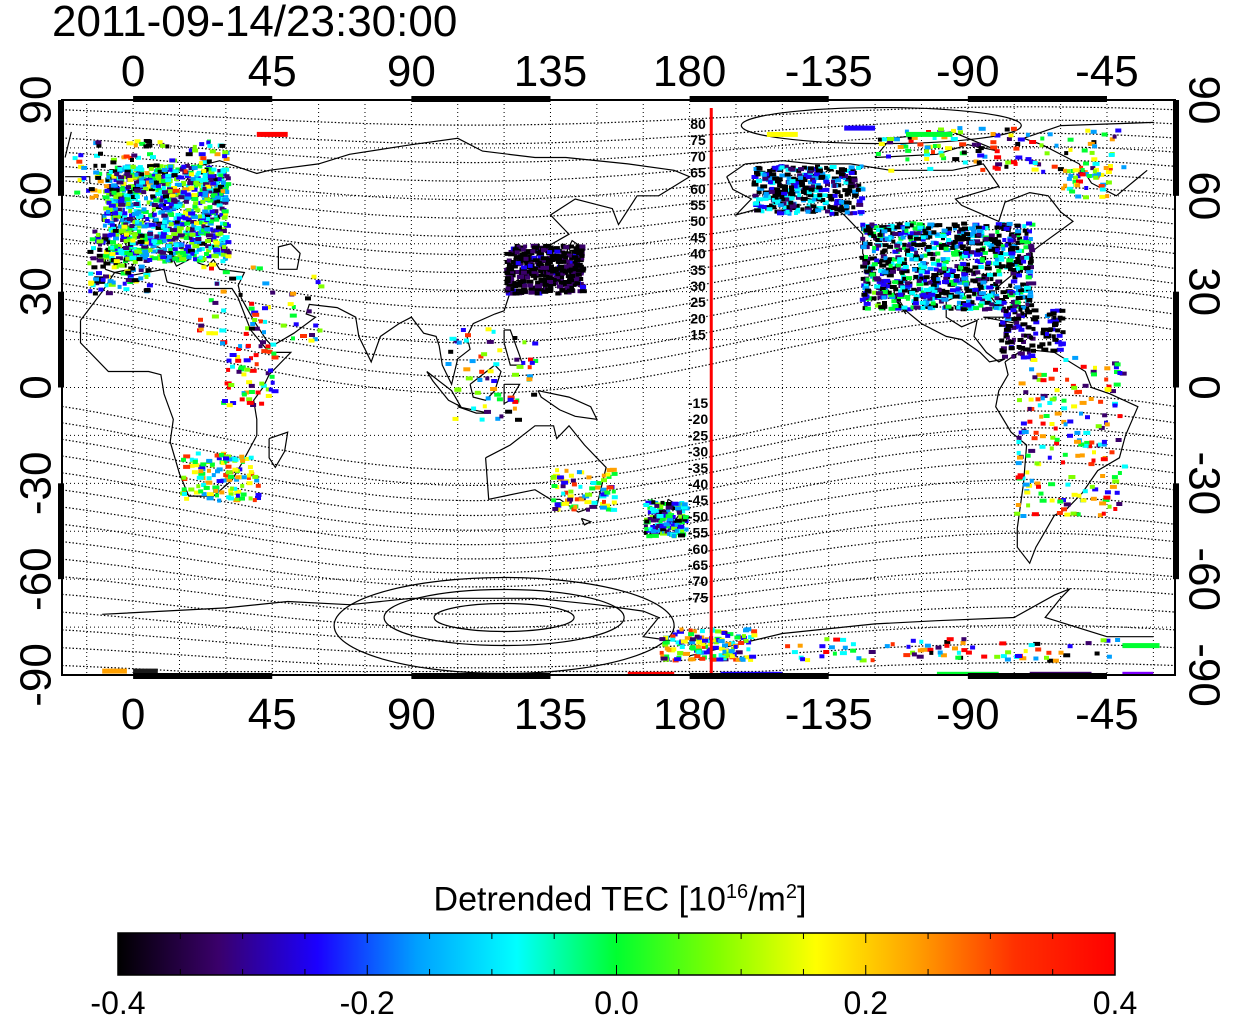 Image resolution: width=1240 pixels, height=1024 pixels. What do you see at coordinates (759, 99) in the screenshot?
I see `axis-bar` at bounding box center [759, 99].